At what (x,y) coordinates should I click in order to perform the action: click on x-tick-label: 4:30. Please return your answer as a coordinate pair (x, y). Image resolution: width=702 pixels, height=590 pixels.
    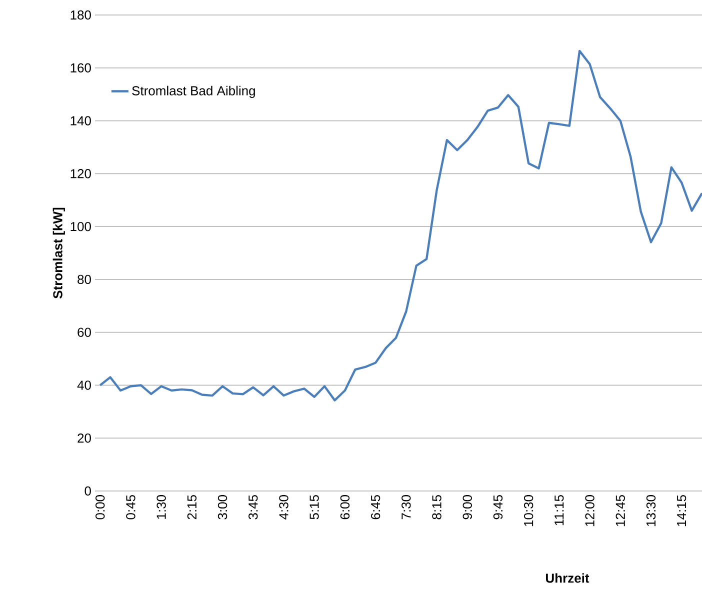
    Looking at the image, I should click on (283, 507).